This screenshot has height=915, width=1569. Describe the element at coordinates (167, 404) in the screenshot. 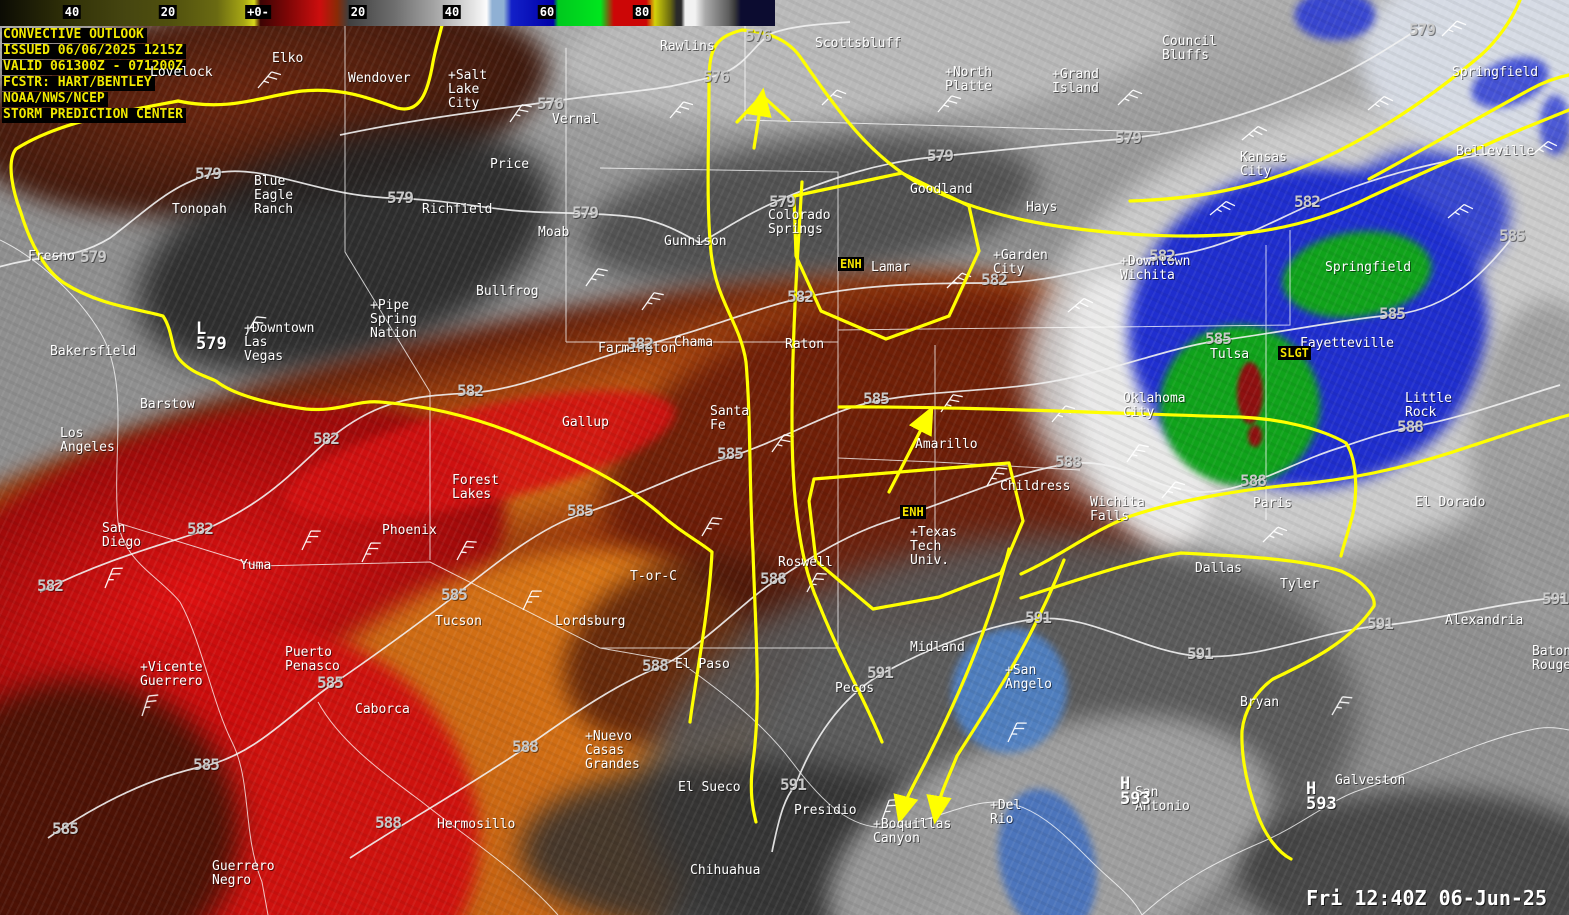

I see `city-label: Barstow` at that location.